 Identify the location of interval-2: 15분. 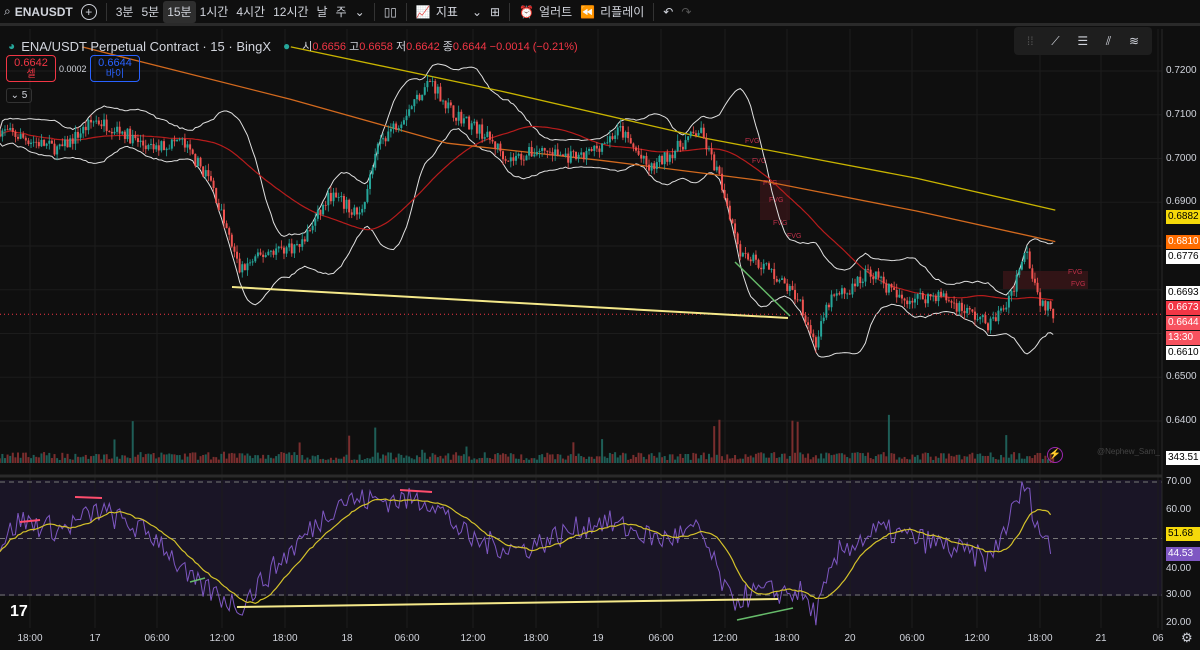
(179, 11).